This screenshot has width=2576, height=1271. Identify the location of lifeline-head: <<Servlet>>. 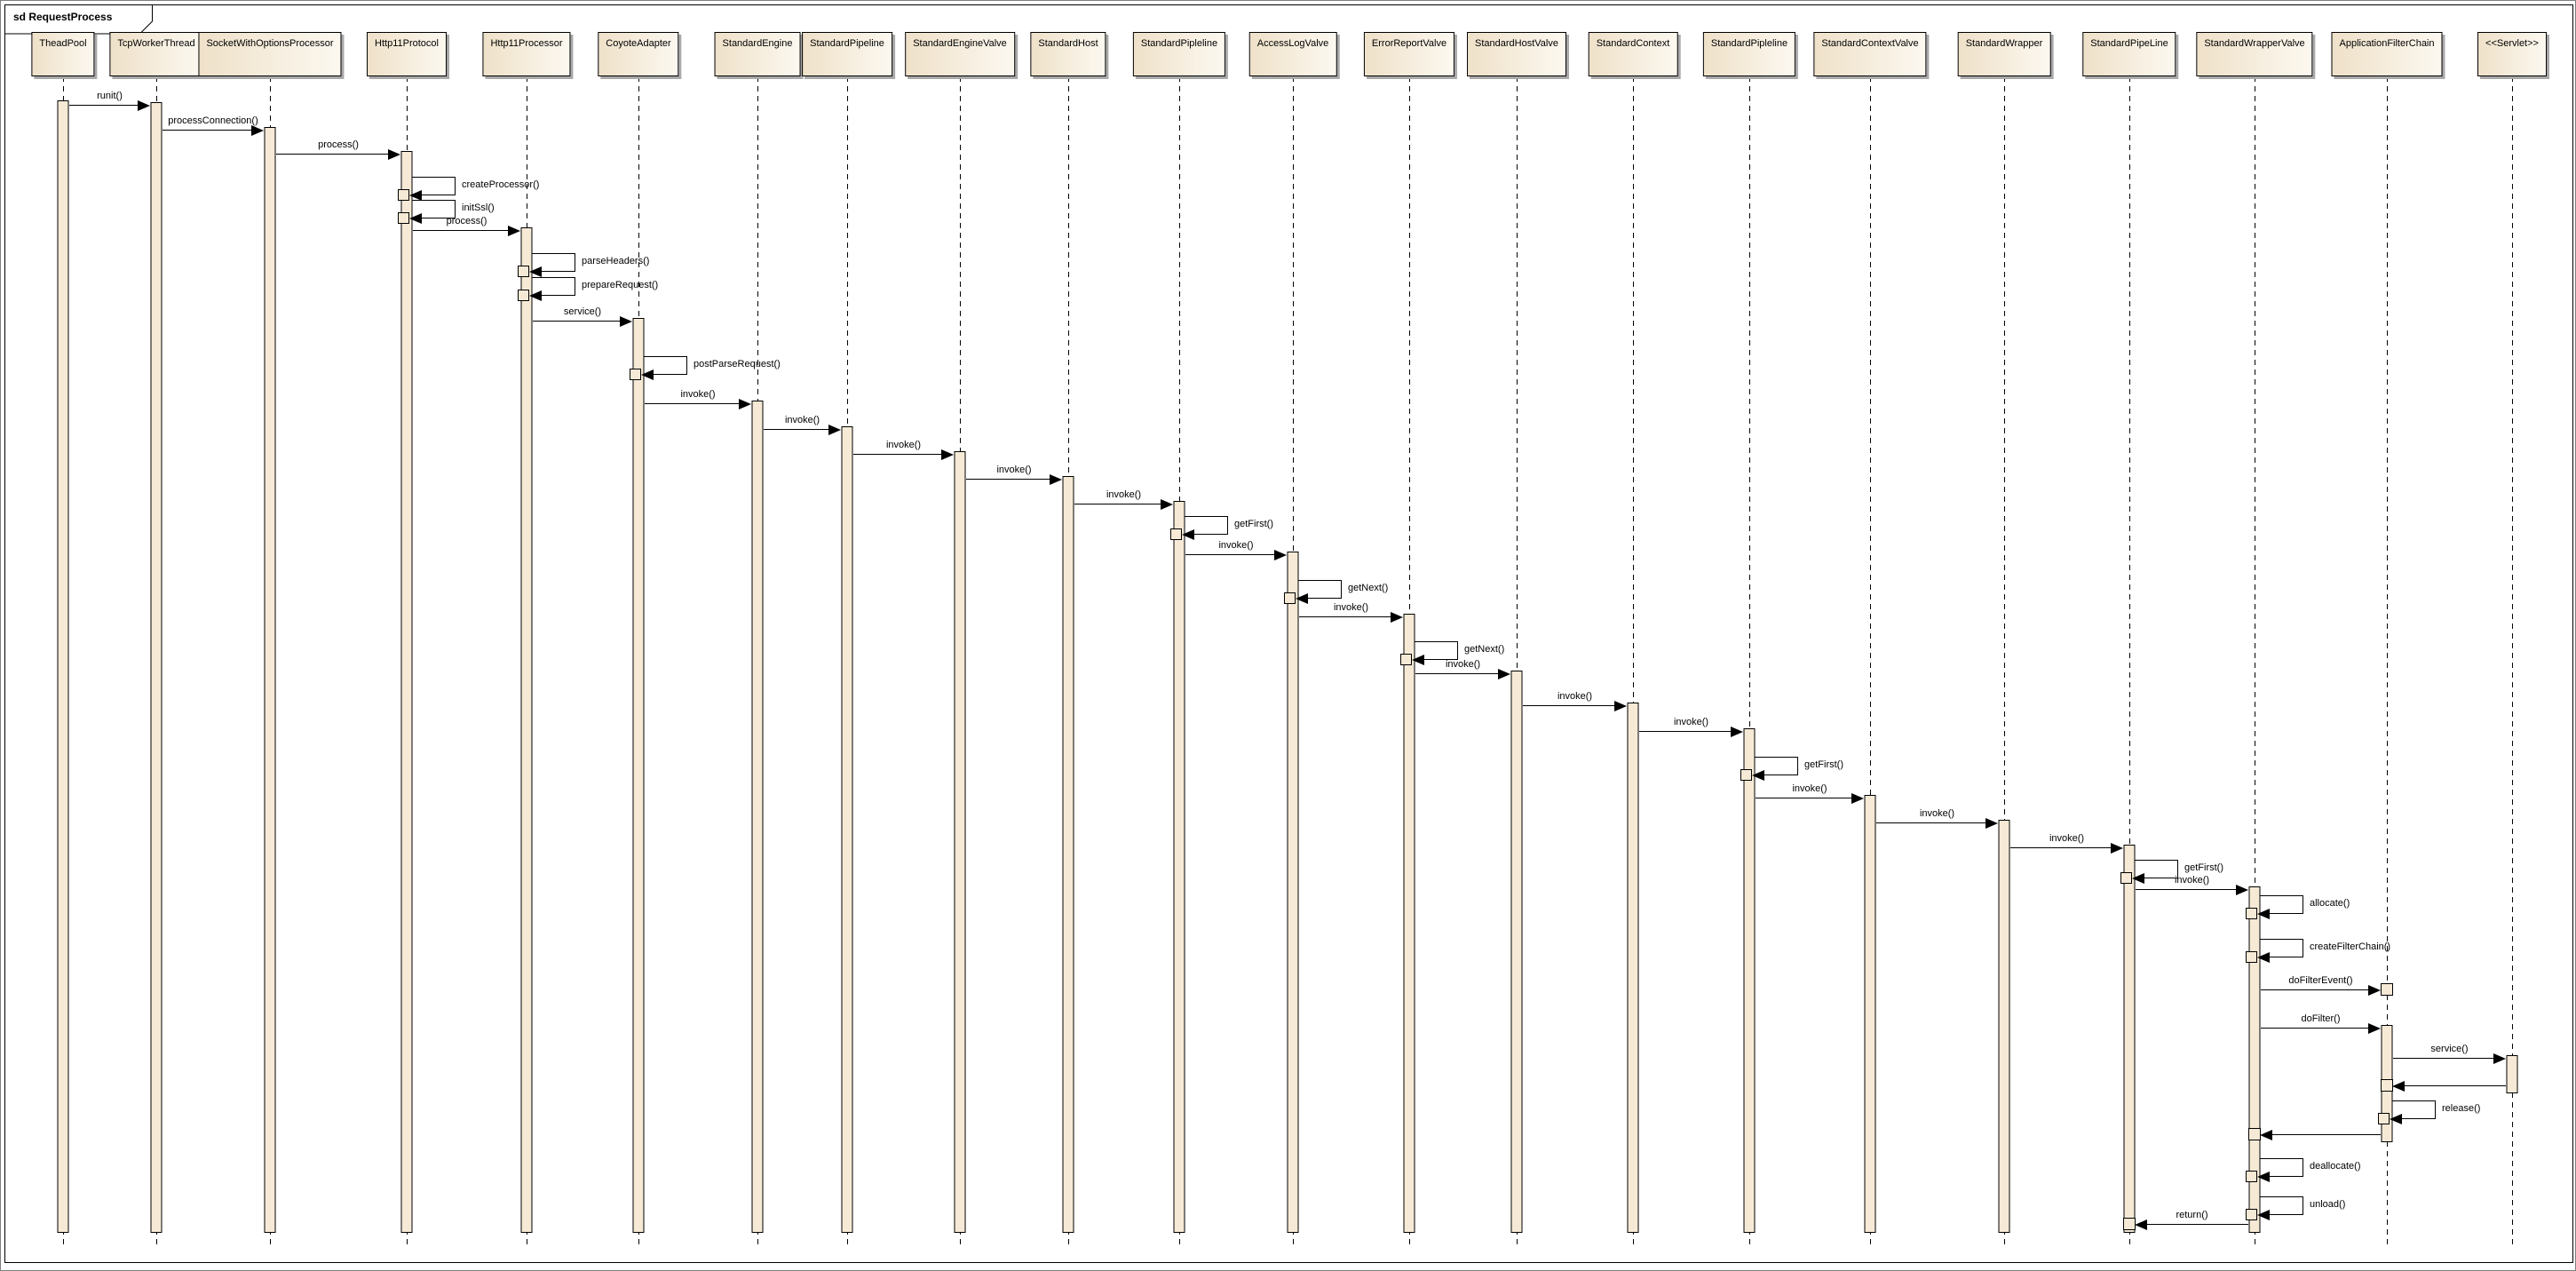
(2512, 54).